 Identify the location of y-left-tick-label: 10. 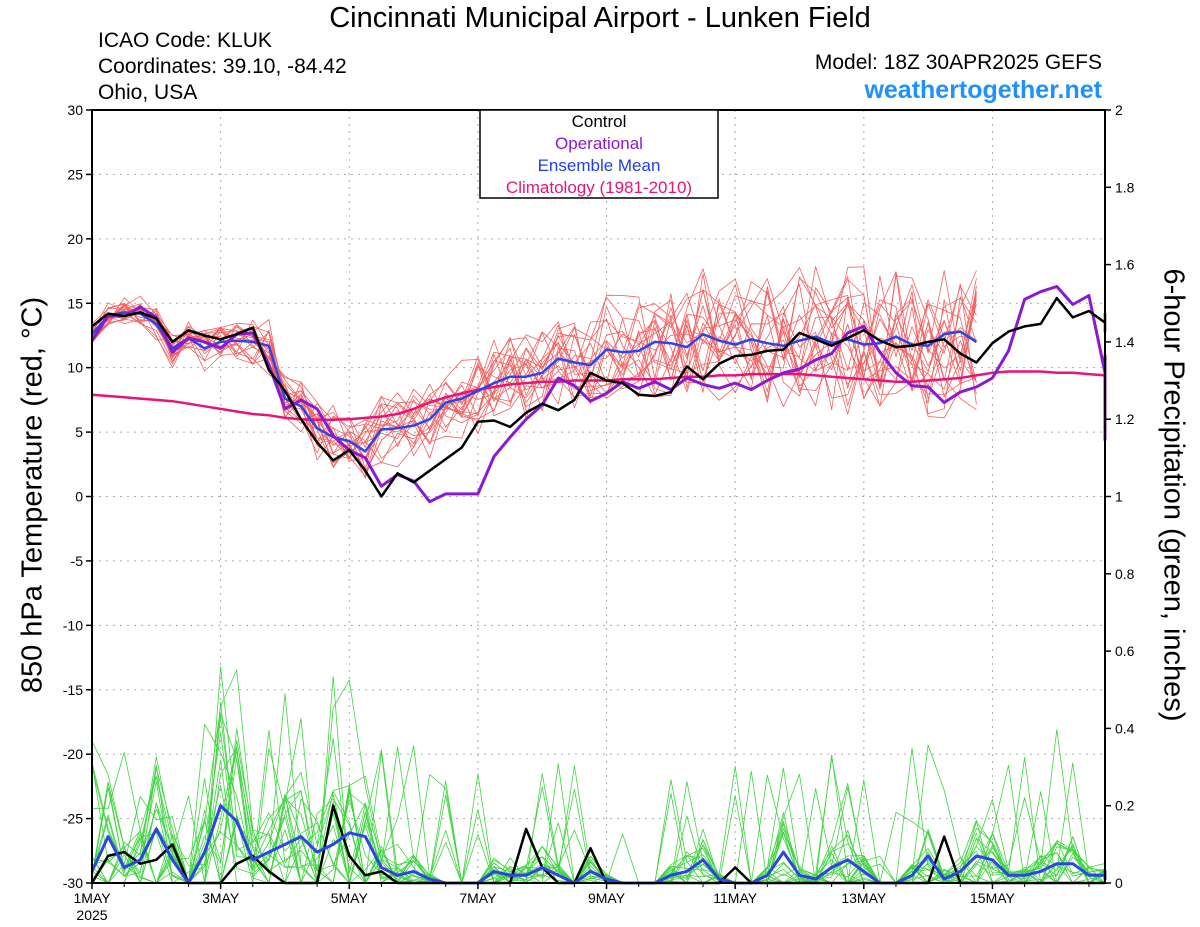
(75, 368).